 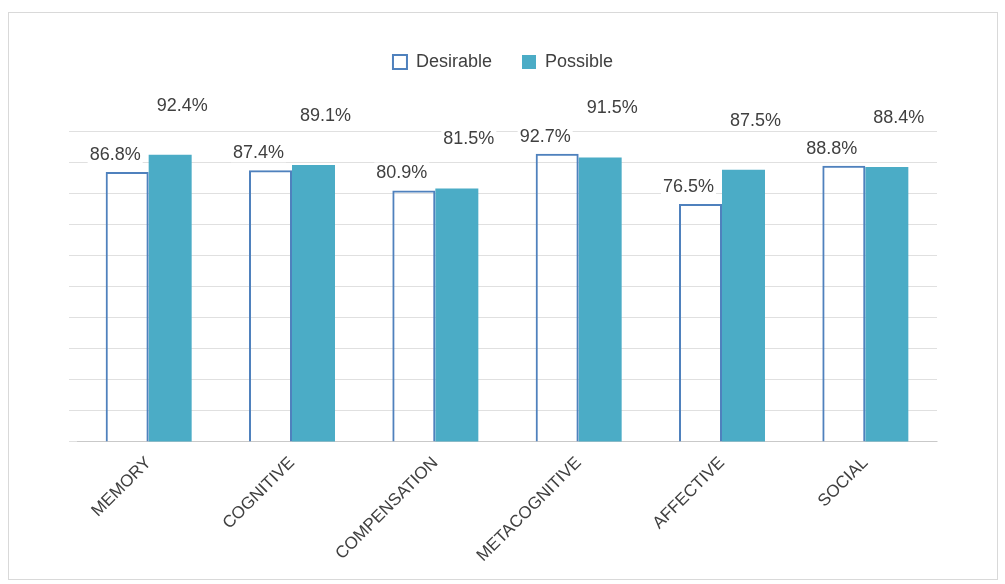 I want to click on legend-label: Desirable, so click(x=454, y=60).